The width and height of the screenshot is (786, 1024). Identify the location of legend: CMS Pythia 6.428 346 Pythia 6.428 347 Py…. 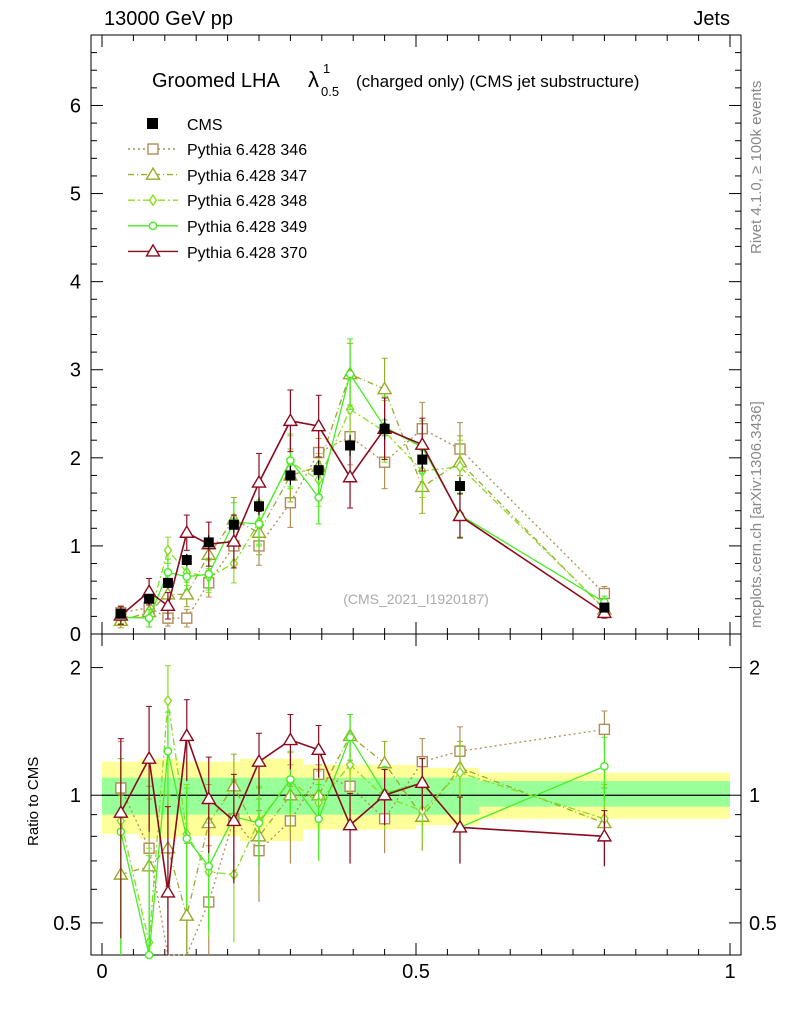
(217, 189).